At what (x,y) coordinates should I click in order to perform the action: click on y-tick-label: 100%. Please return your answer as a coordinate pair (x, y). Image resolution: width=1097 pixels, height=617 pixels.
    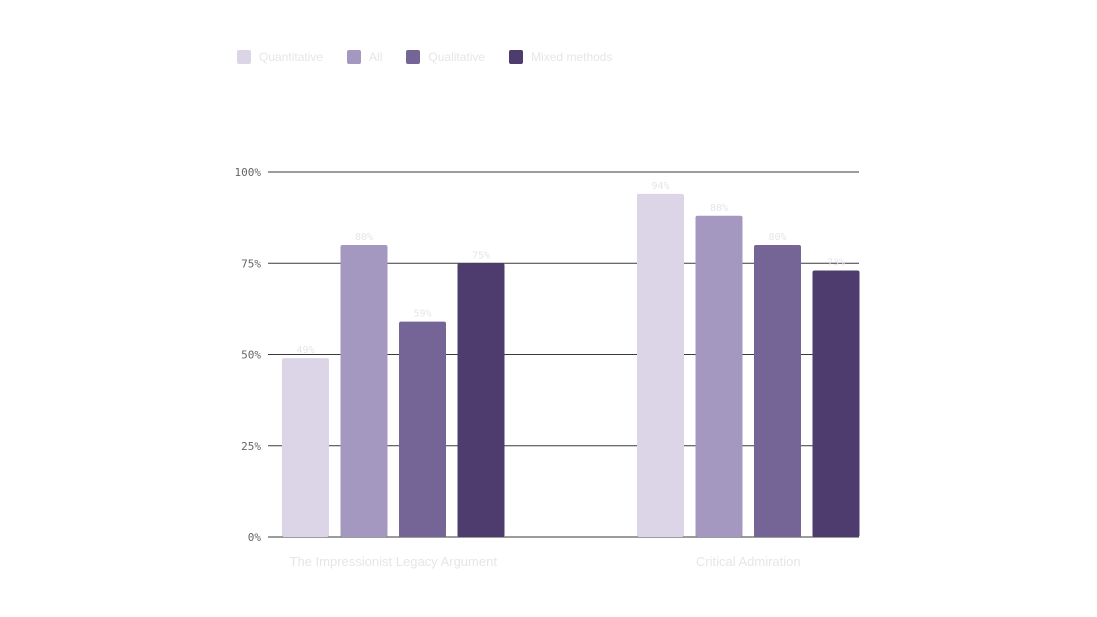
    Looking at the image, I should click on (248, 172).